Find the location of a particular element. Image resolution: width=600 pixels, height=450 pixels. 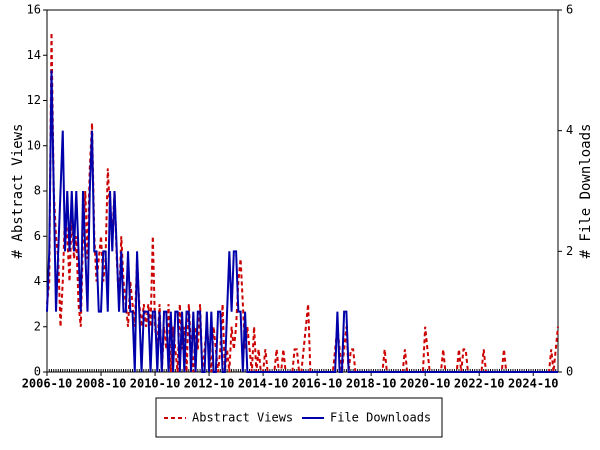

y2-tick-label: 0 is located at coordinates (569, 372).